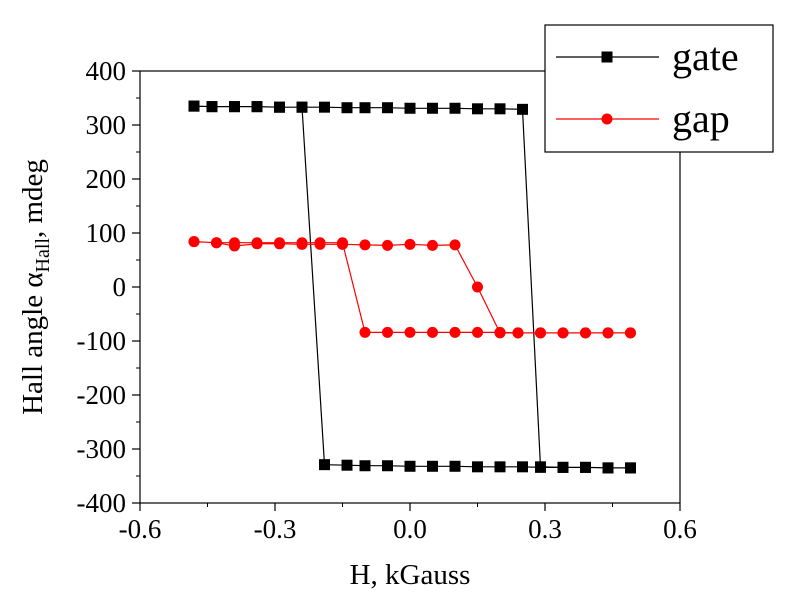 Image resolution: width=790 pixels, height=610 pixels. I want to click on legend-label-gate: gate, so click(705, 56).